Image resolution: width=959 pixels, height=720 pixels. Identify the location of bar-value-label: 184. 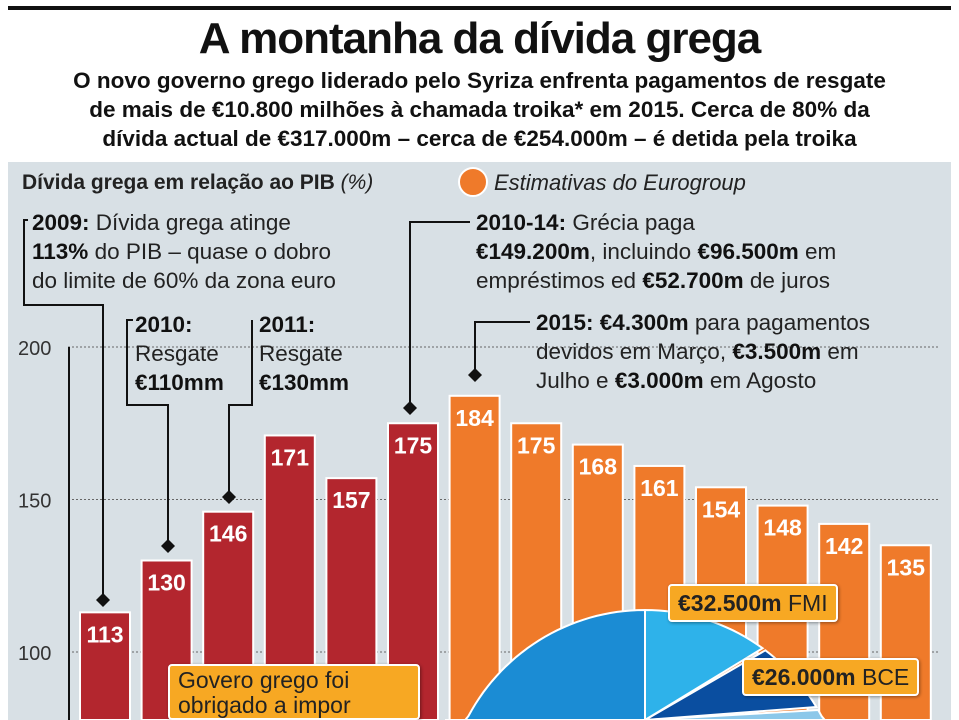
(474, 418).